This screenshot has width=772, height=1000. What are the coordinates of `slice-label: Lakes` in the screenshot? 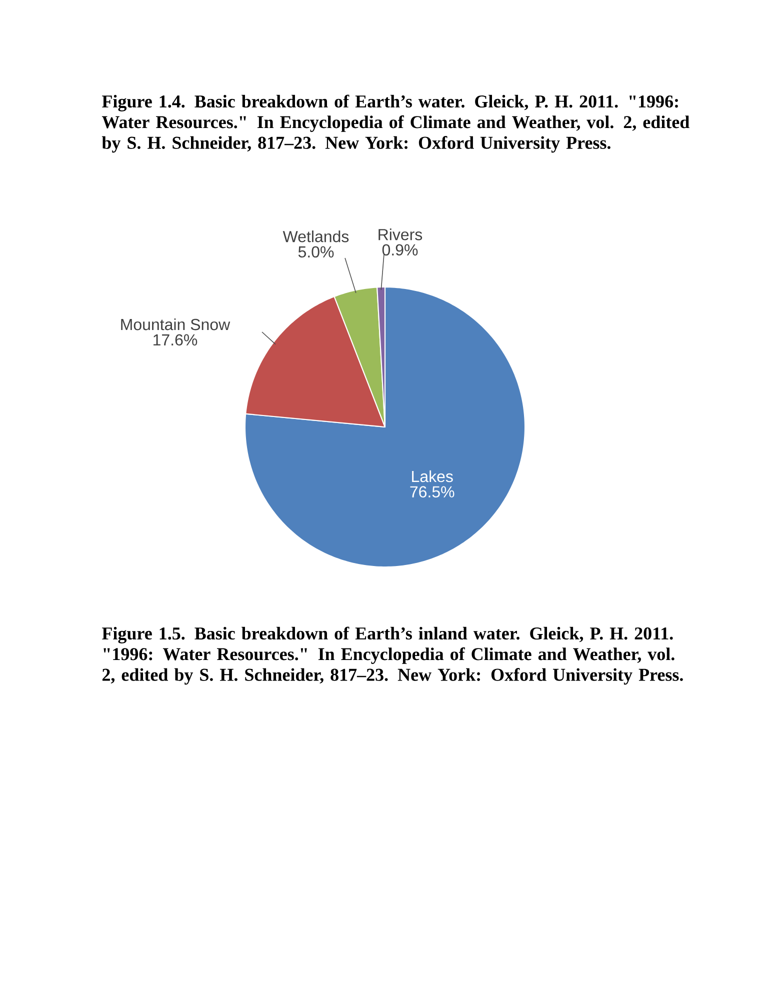 It's located at (432, 476).